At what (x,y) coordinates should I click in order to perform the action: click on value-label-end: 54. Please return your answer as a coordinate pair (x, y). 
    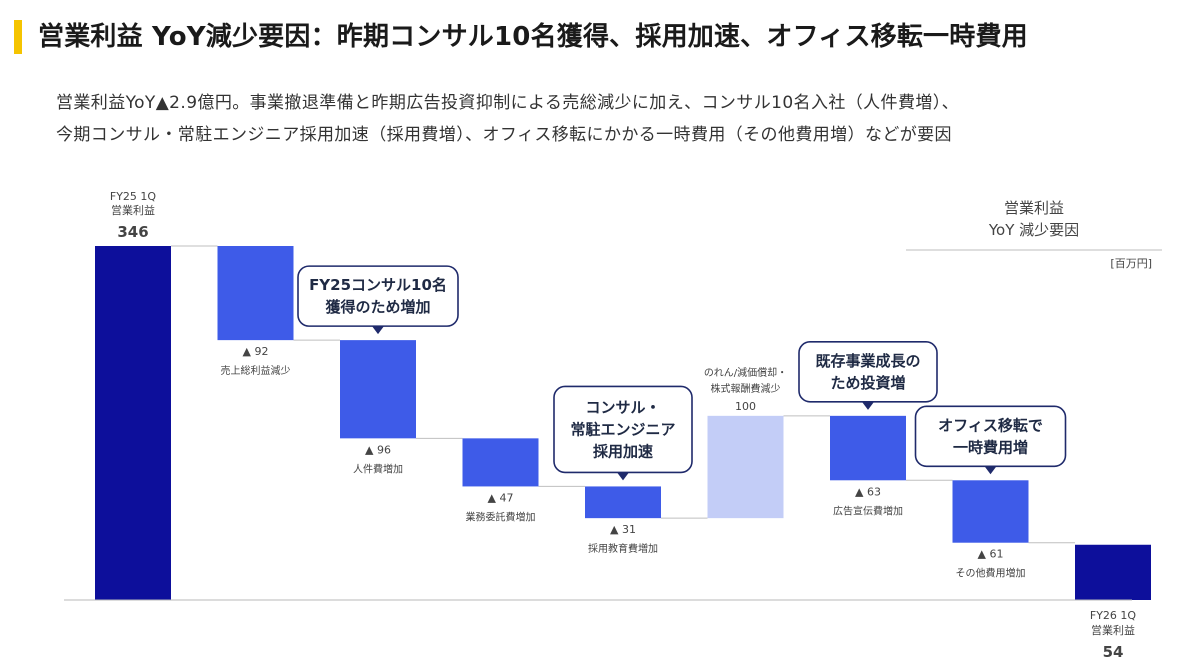
    Looking at the image, I should click on (1113, 652).